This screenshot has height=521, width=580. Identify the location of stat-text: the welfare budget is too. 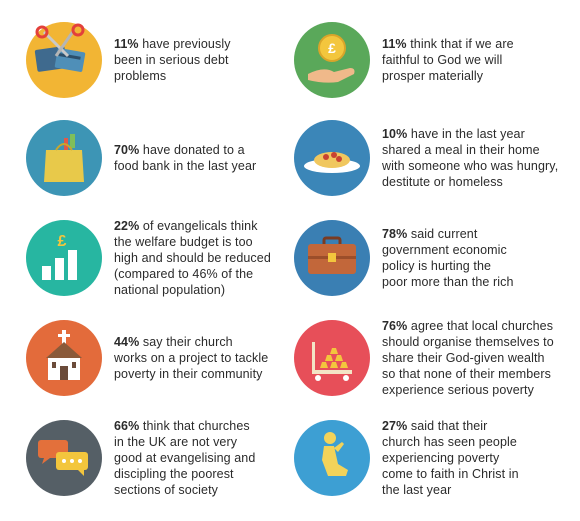
(183, 242).